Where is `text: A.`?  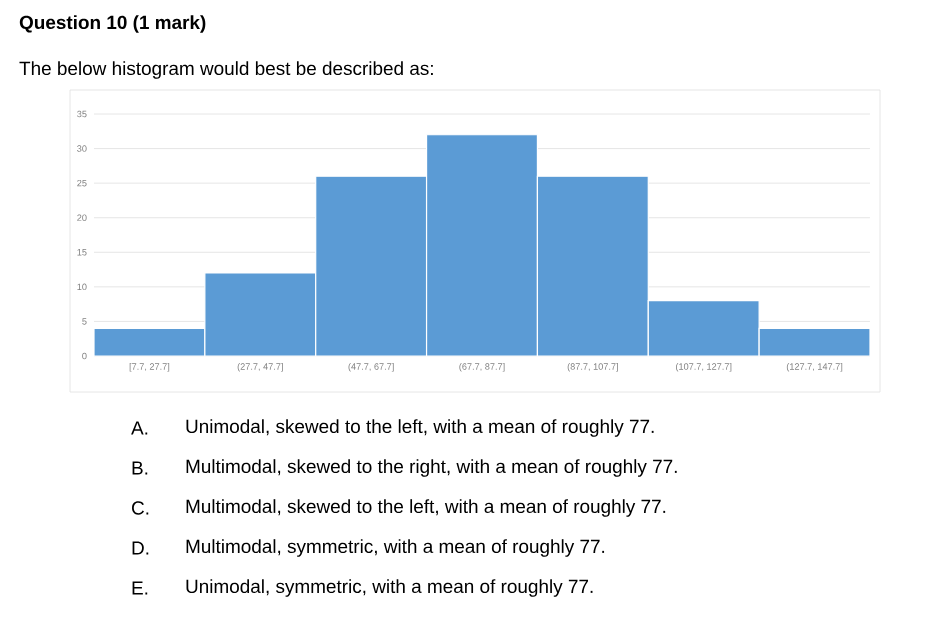 text: A. is located at coordinates (139, 428).